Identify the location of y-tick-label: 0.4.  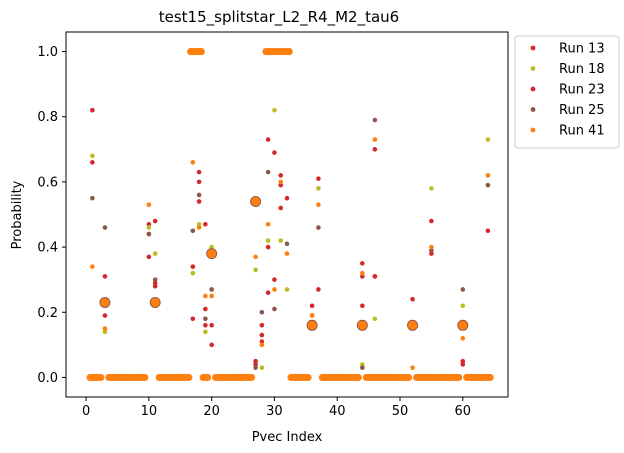
(47, 248).